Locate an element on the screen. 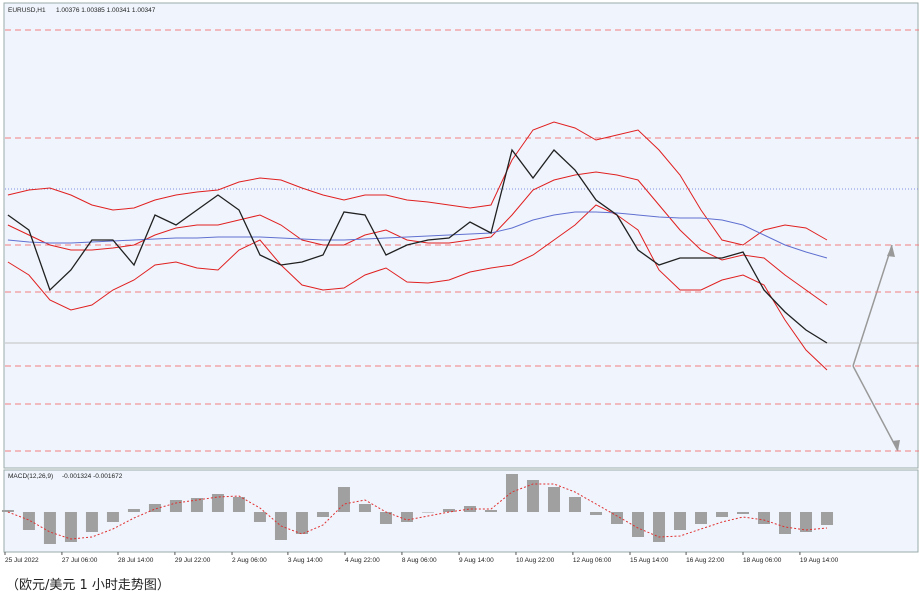 The width and height of the screenshot is (919, 610). x-tick-label: 9 Aug 14:00 is located at coordinates (476, 560).